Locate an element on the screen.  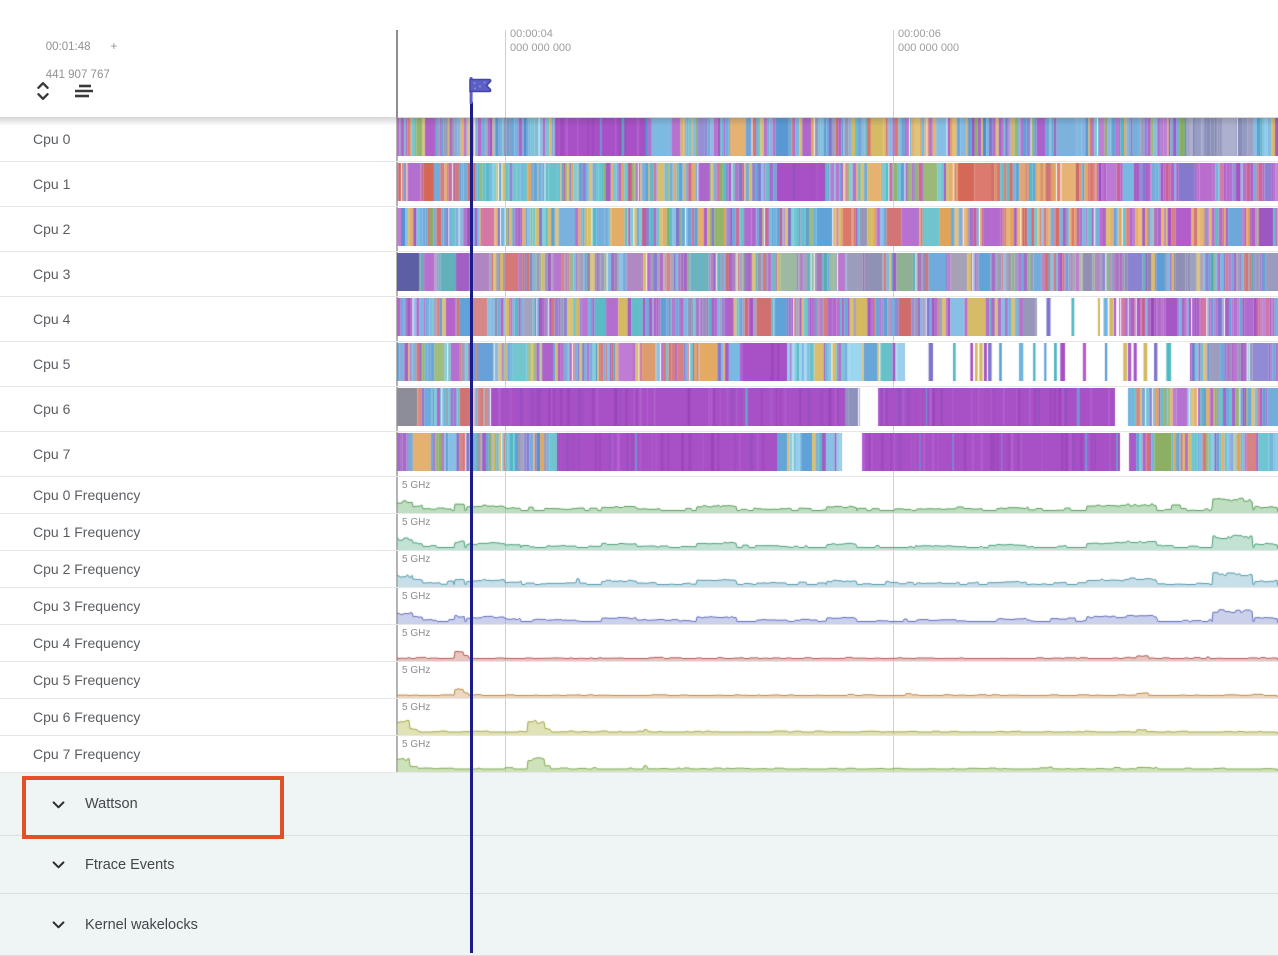
track-row-cpu-0: Cpu 0 is located at coordinates (639, 139).